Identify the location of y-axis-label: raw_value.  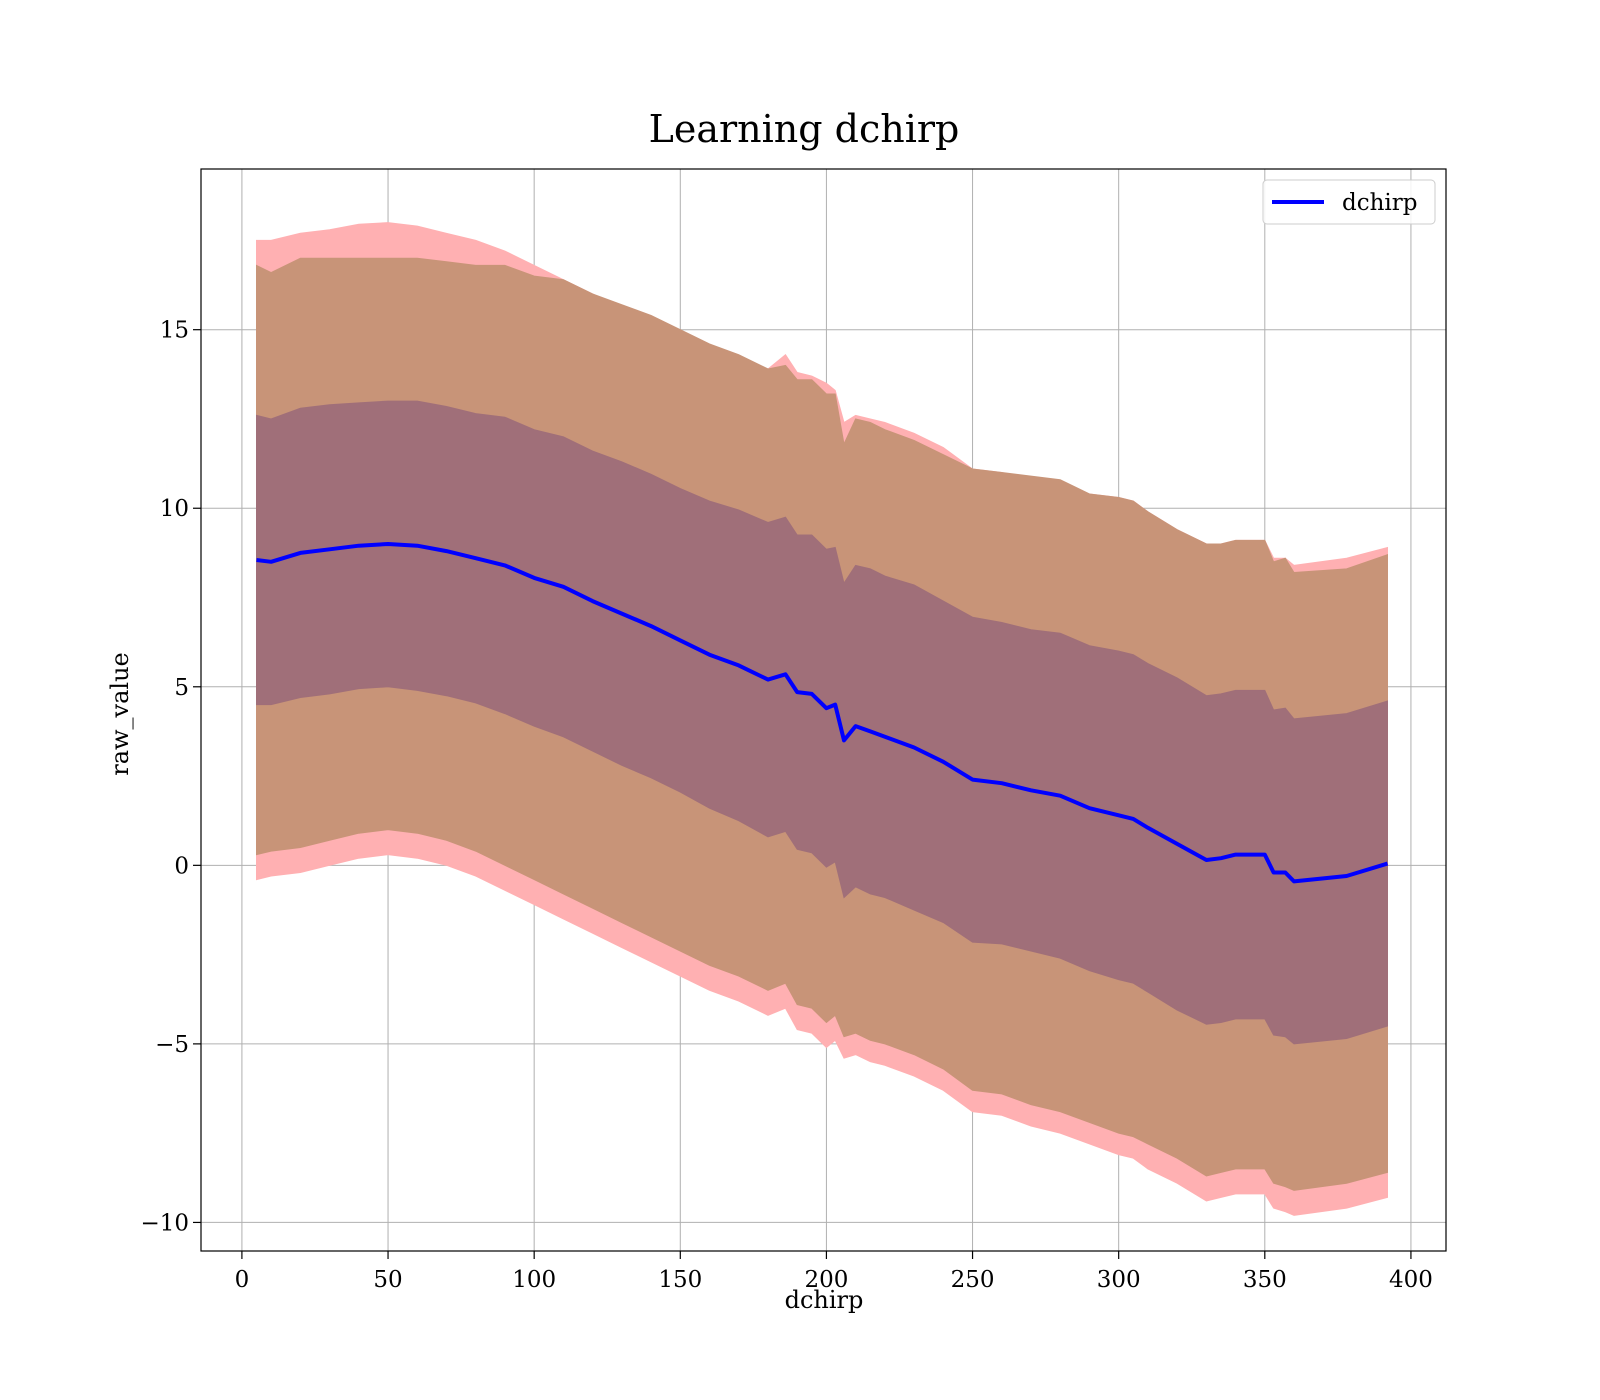
(120, 714).